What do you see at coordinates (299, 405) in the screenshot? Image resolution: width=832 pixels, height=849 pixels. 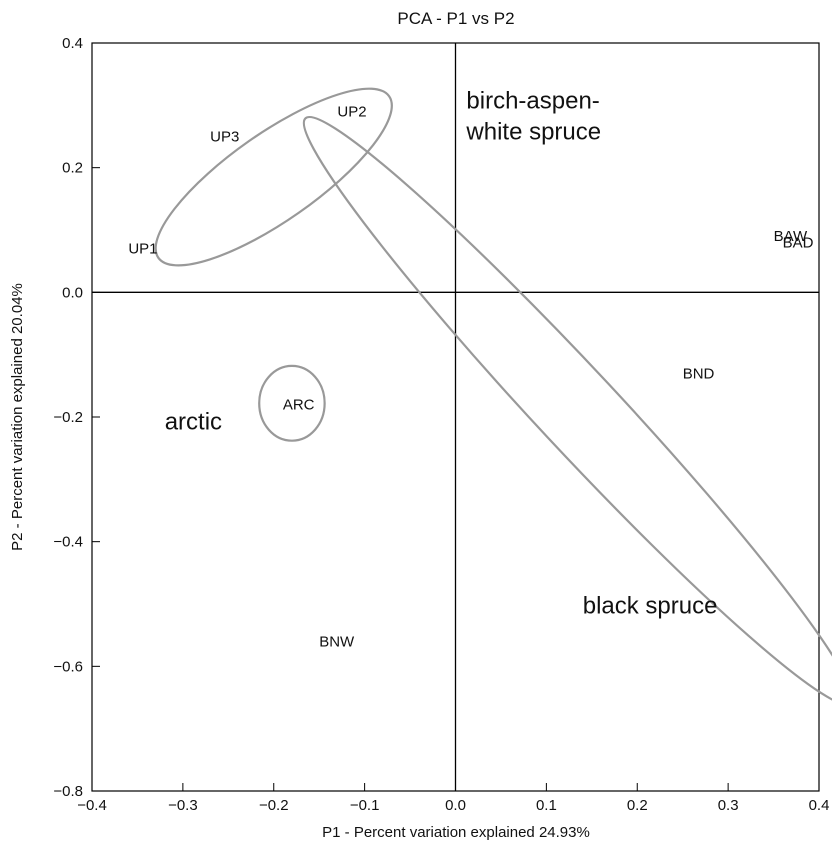 I see `point-label-arc: ARC` at bounding box center [299, 405].